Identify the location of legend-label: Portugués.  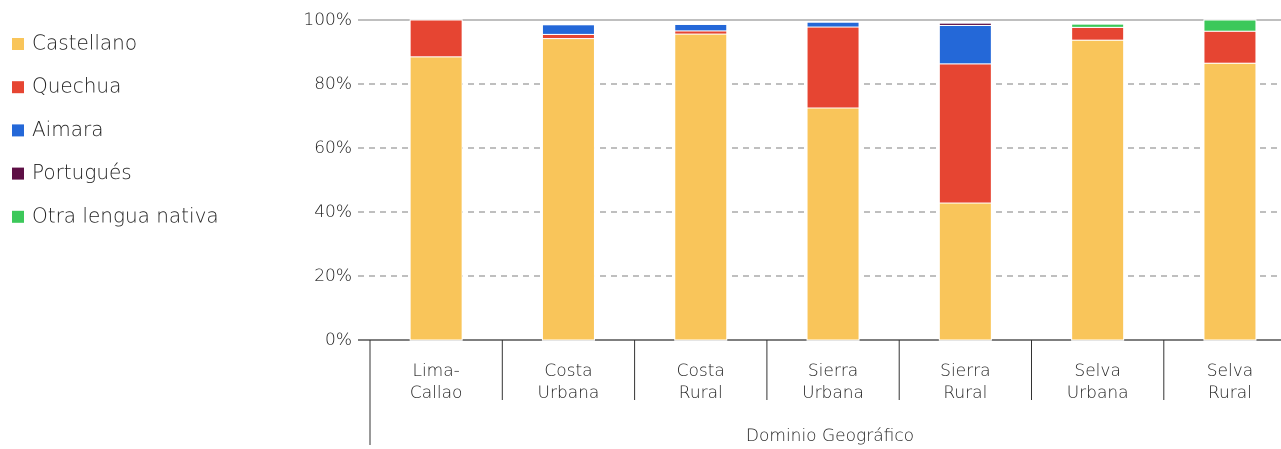
(82, 172).